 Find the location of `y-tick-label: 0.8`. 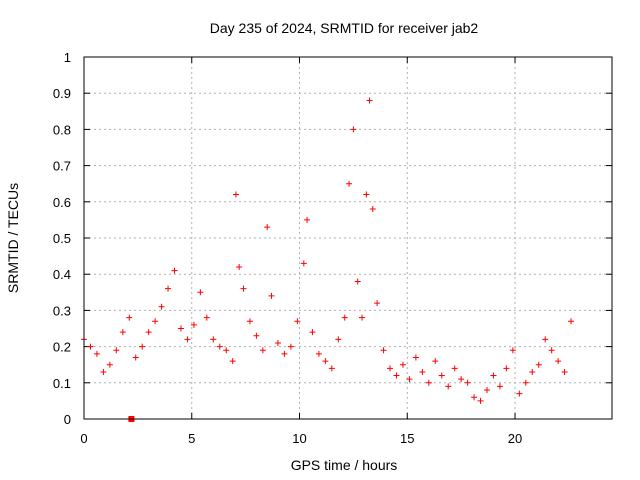

y-tick-label: 0.8 is located at coordinates (62, 129).